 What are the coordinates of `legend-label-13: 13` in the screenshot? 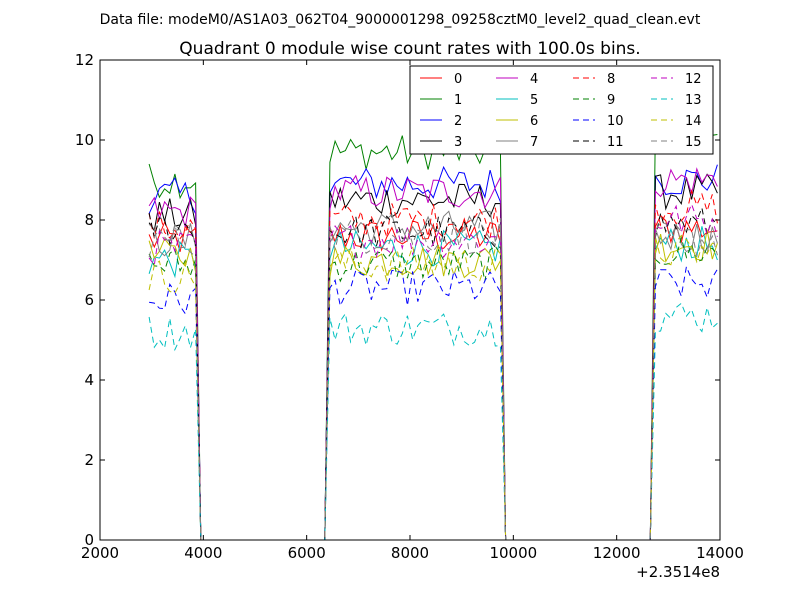 It's located at (693, 100).